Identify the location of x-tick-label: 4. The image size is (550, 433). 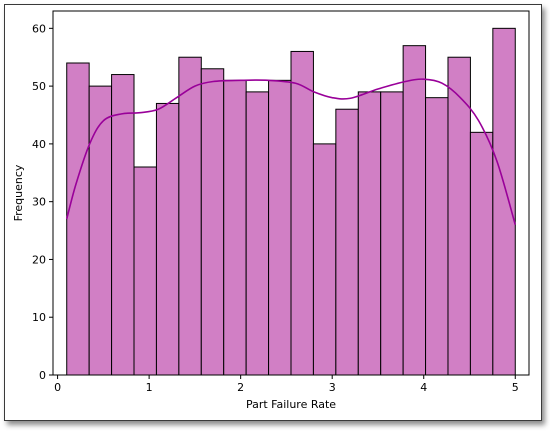
(423, 387).